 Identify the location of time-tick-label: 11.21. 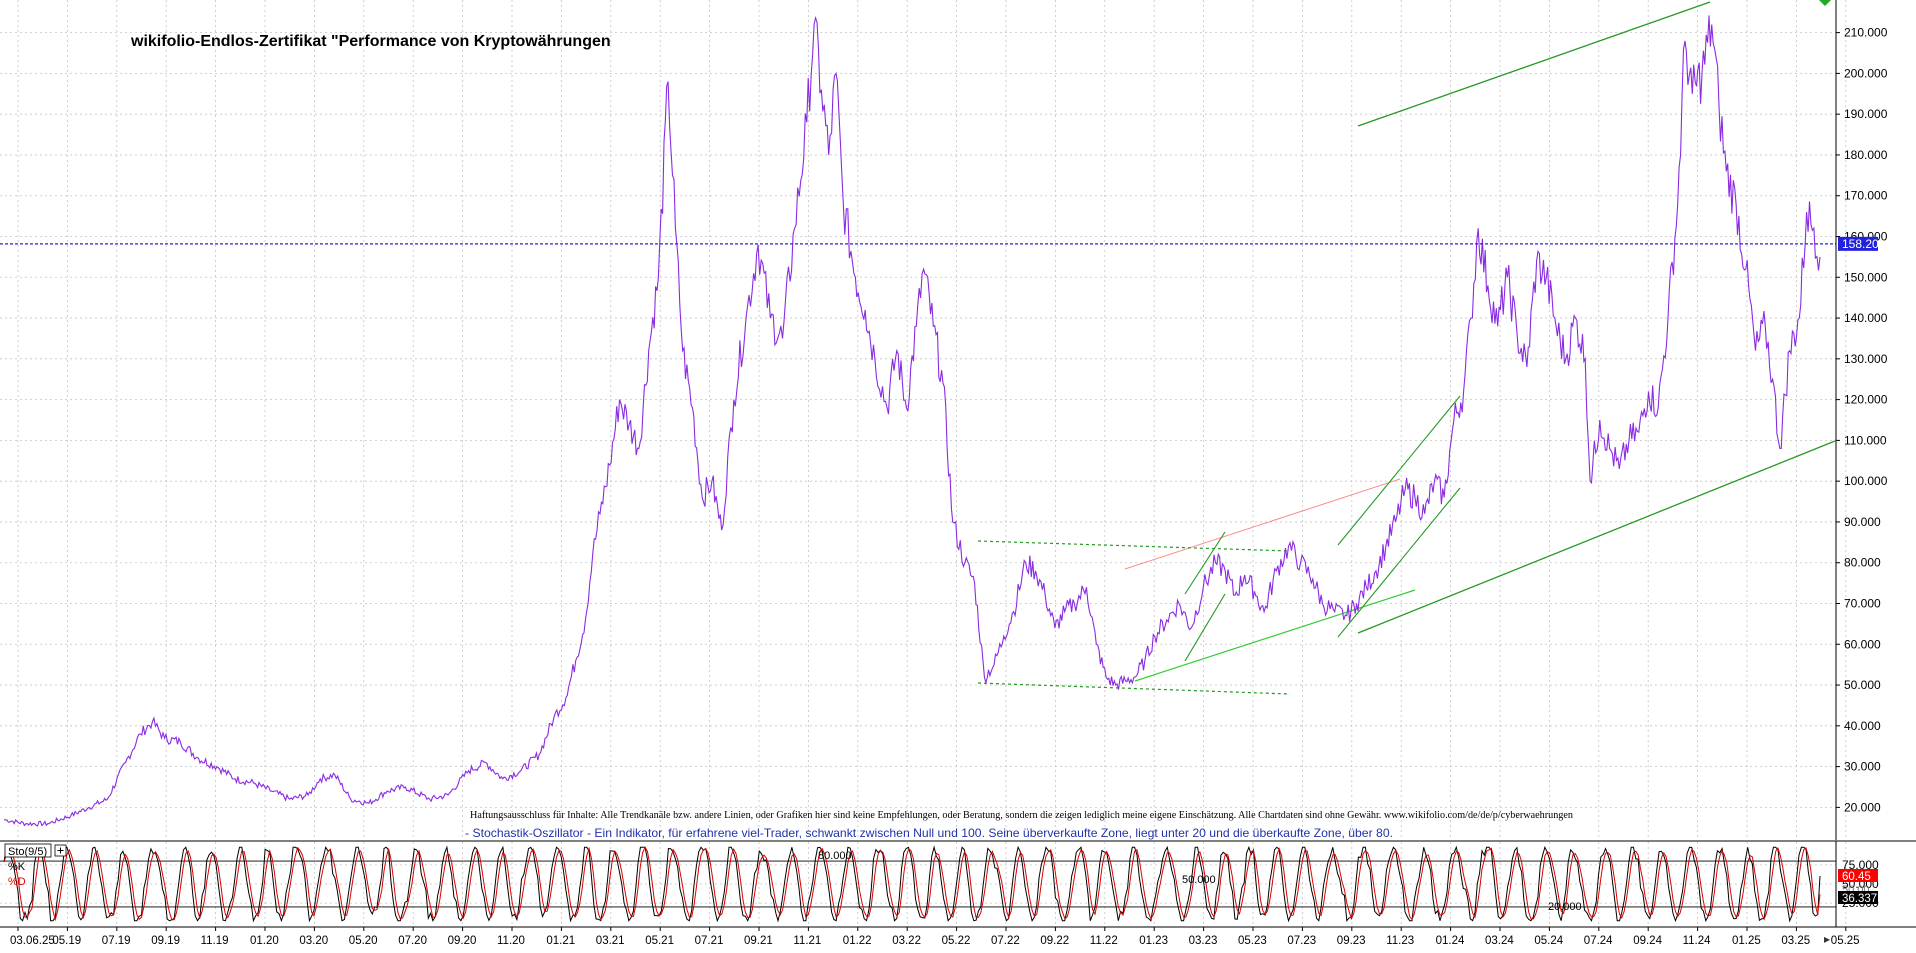
(807, 941).